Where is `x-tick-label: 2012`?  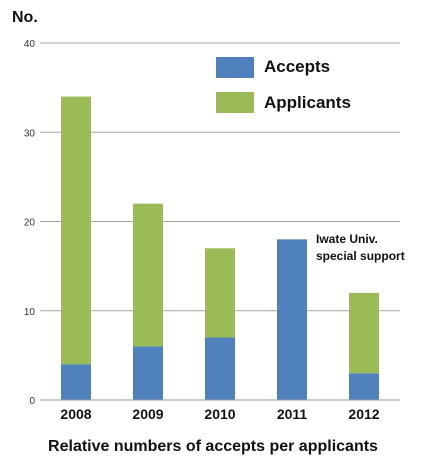
x-tick-label: 2012 is located at coordinates (363, 414).